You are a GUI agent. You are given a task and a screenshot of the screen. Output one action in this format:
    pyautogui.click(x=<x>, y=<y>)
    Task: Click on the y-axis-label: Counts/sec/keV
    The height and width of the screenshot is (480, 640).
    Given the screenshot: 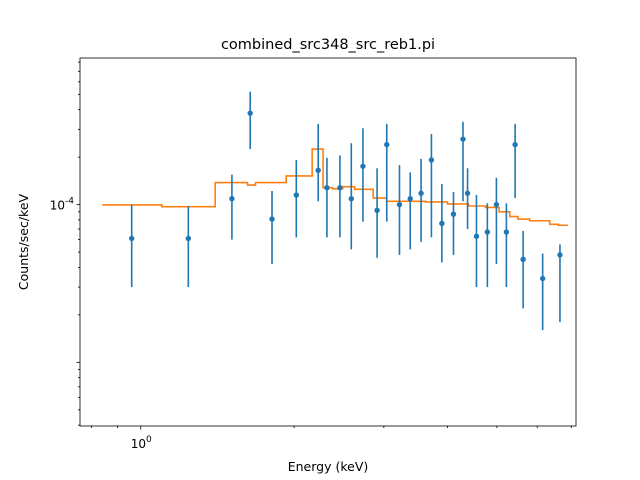 What is the action you would take?
    pyautogui.click(x=23, y=241)
    